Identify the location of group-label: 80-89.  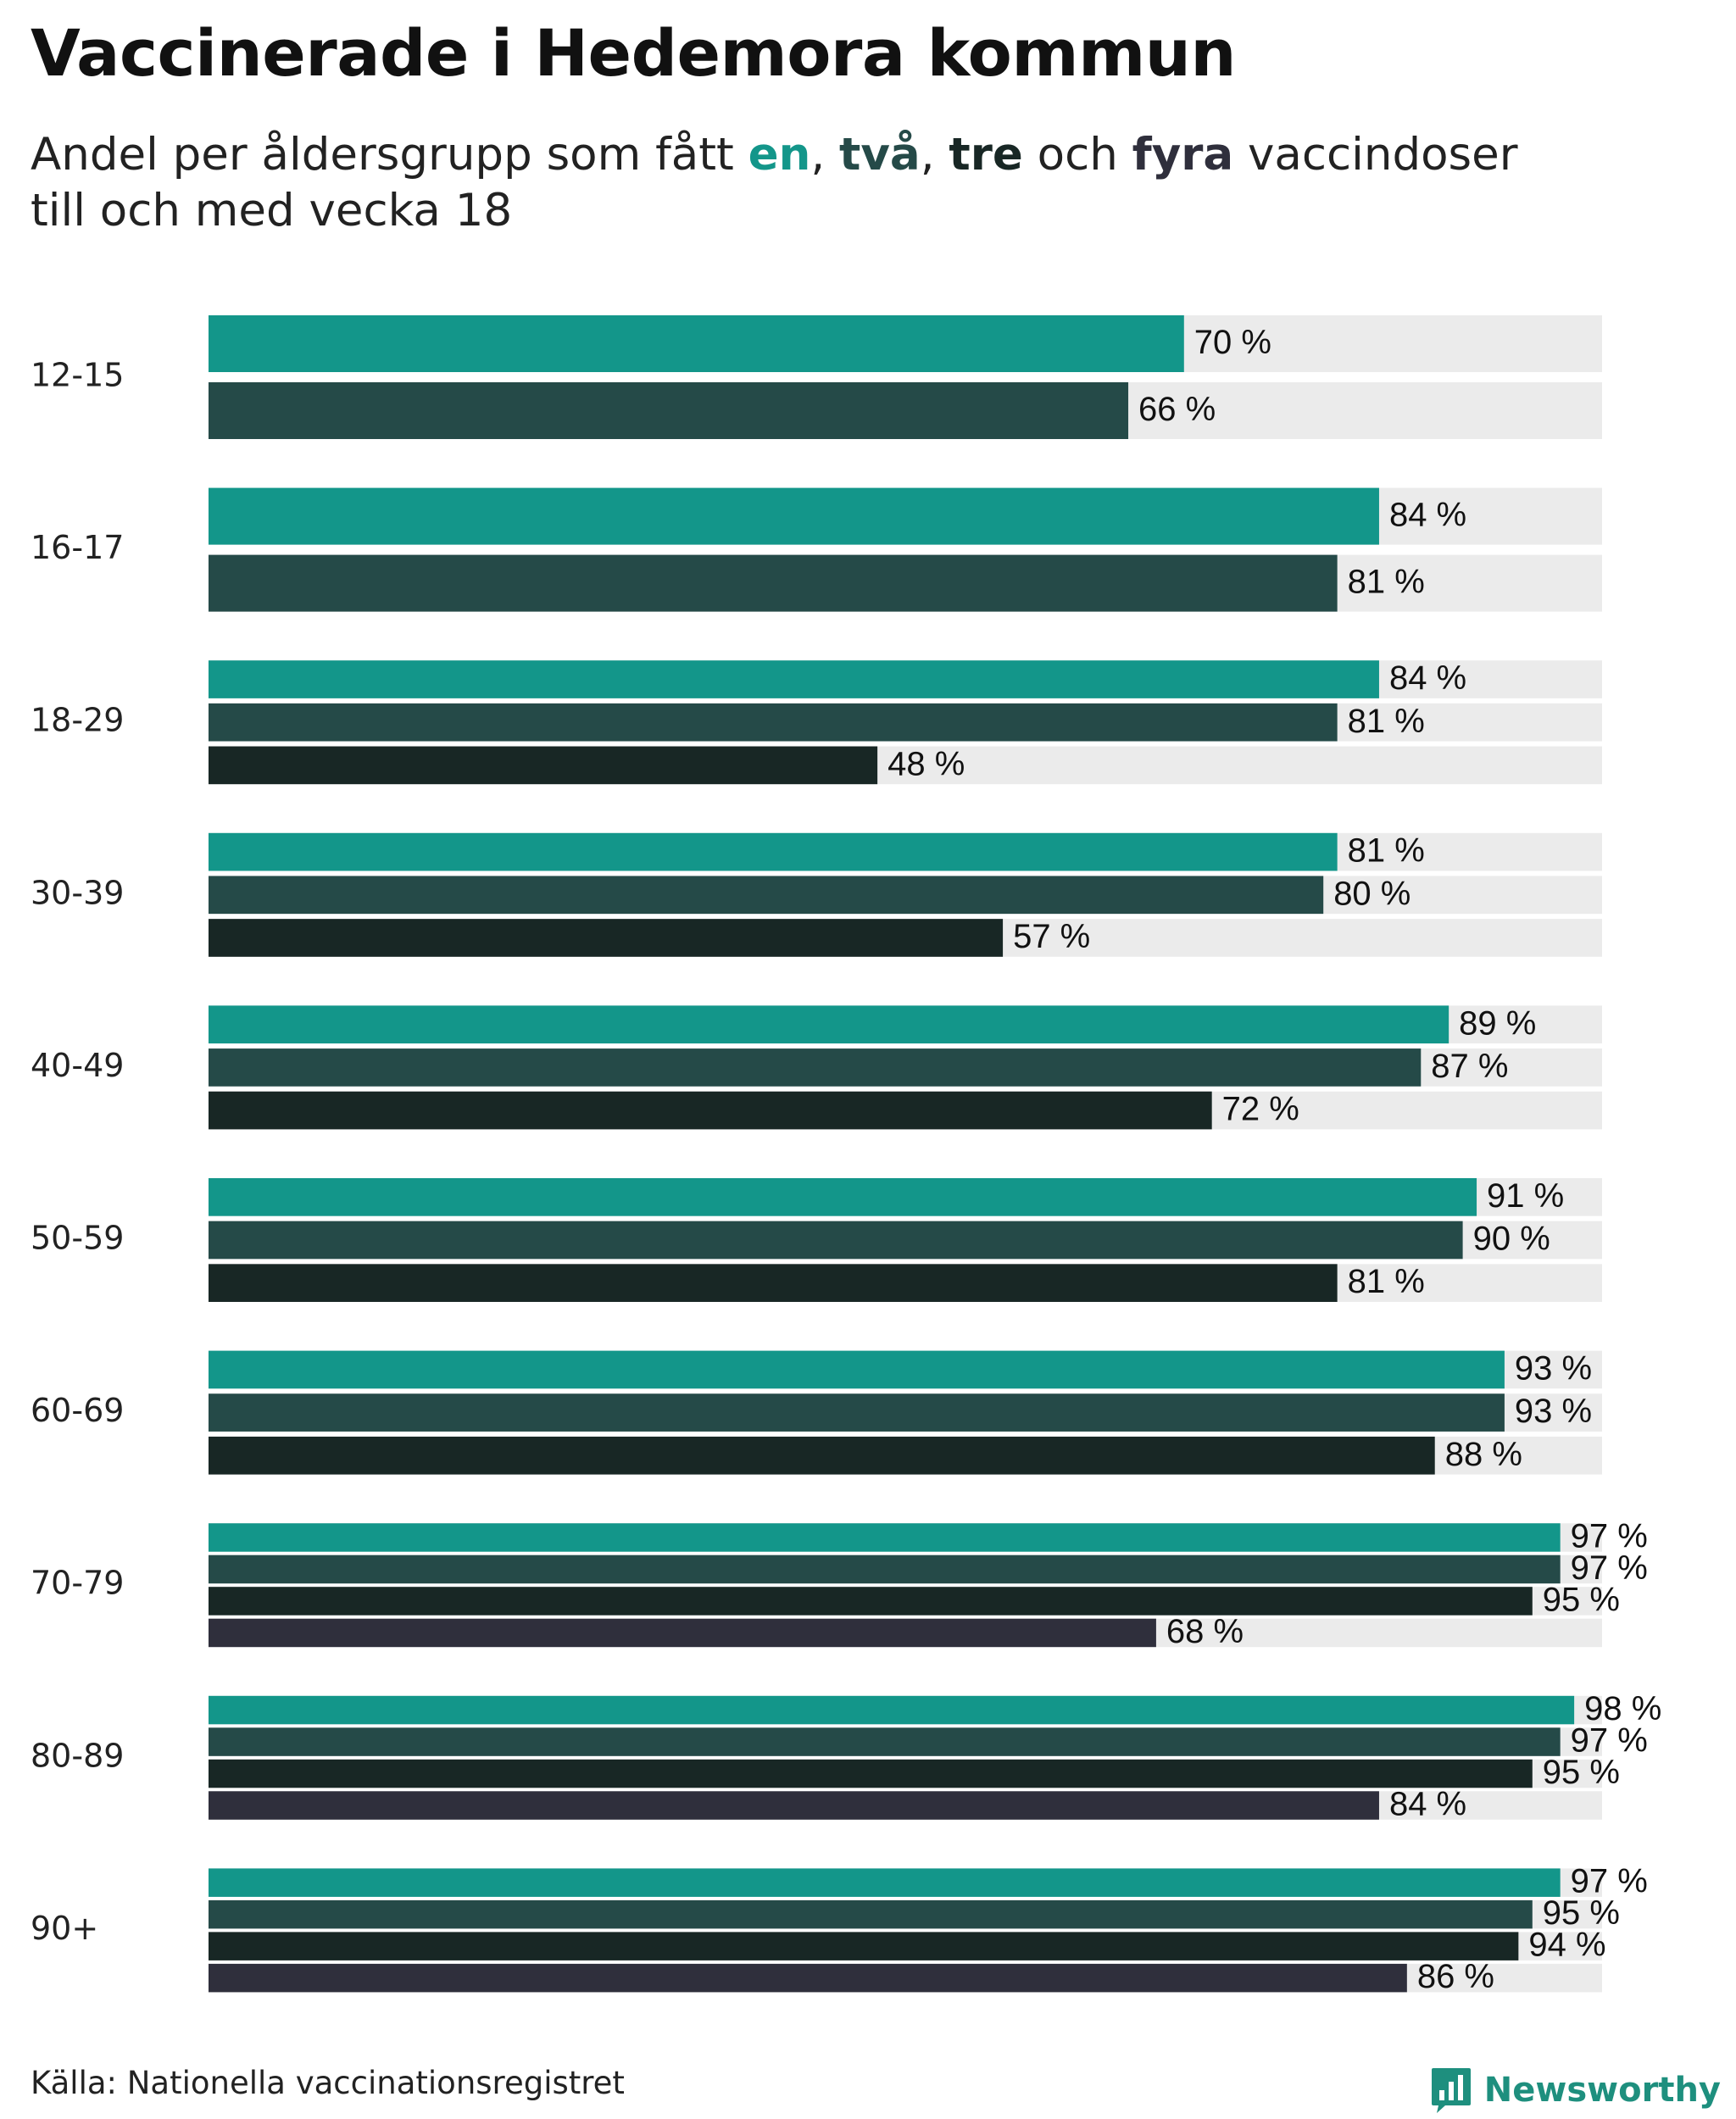
(77, 1755).